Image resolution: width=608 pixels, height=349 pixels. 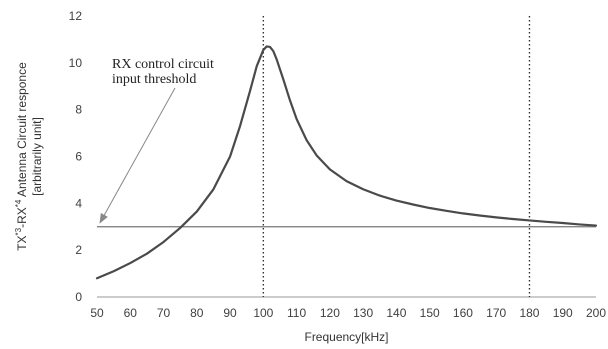 What do you see at coordinates (78, 203) in the screenshot?
I see `y-tick-label: 4` at bounding box center [78, 203].